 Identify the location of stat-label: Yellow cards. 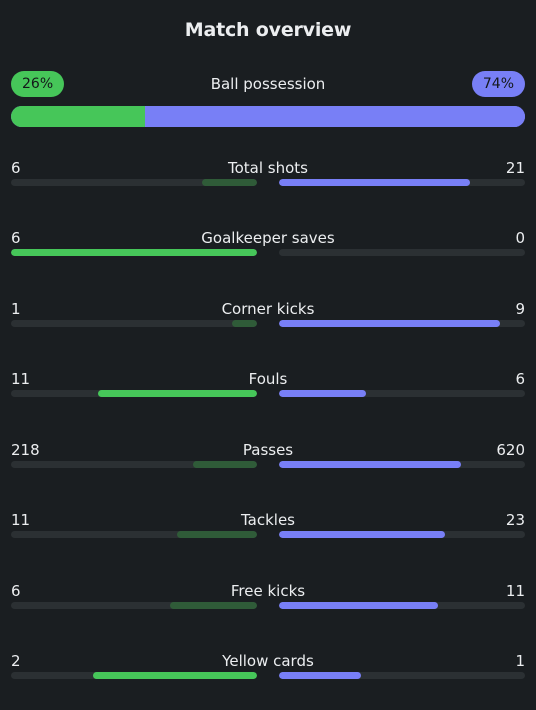
(268, 661).